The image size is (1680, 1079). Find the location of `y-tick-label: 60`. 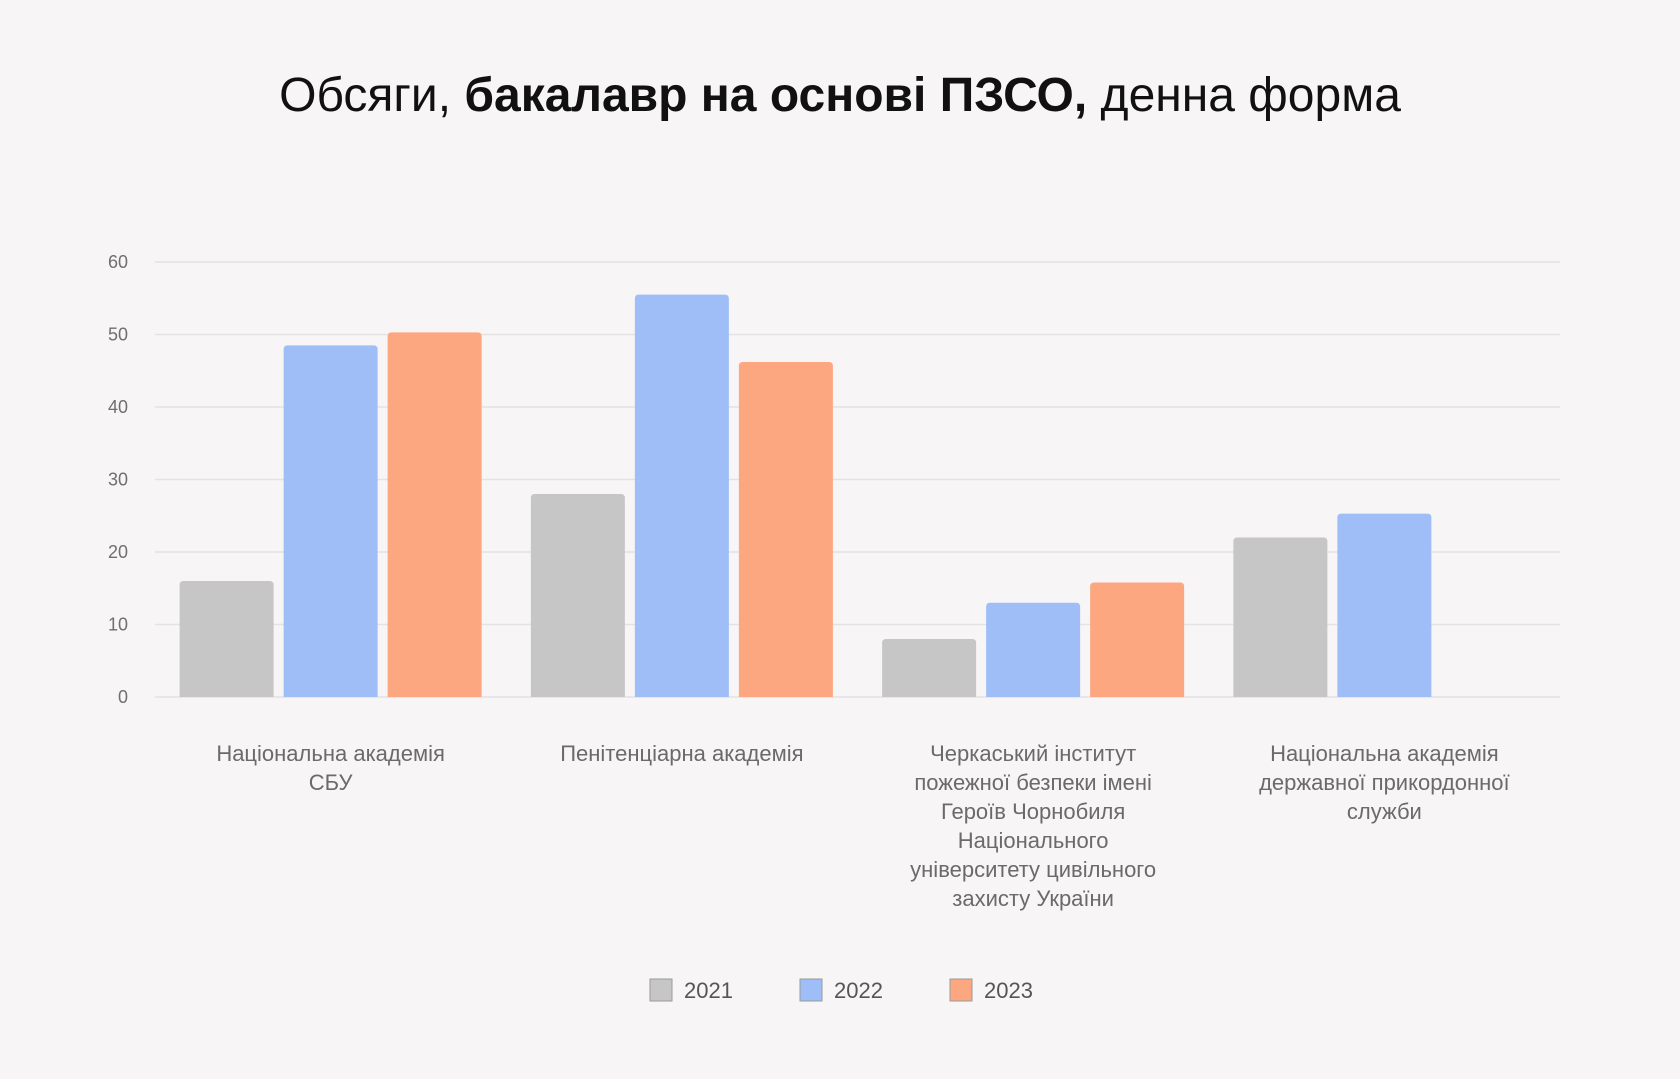

y-tick-label: 60 is located at coordinates (118, 262).